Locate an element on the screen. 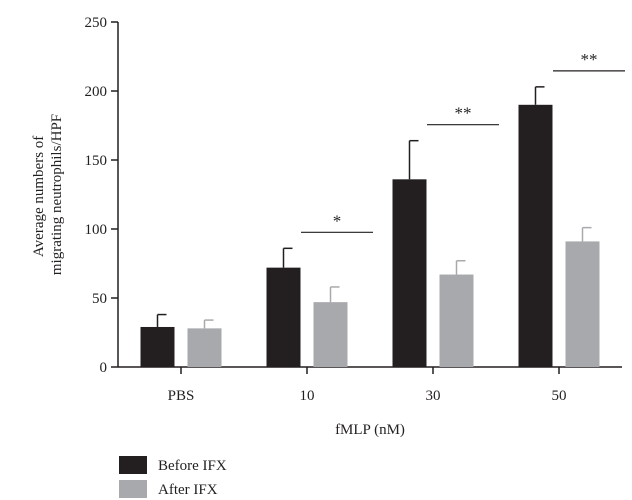  y-axis: 0 50 100 150 200 250 is located at coordinates (102, 195).